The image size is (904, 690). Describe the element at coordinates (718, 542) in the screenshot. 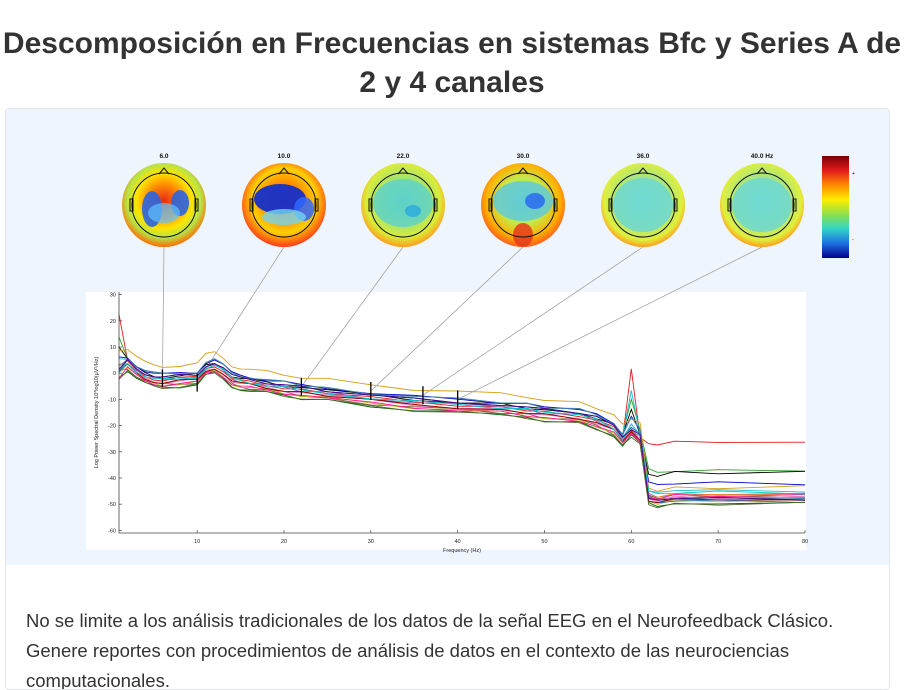

I see `x-tick-label: 70` at that location.